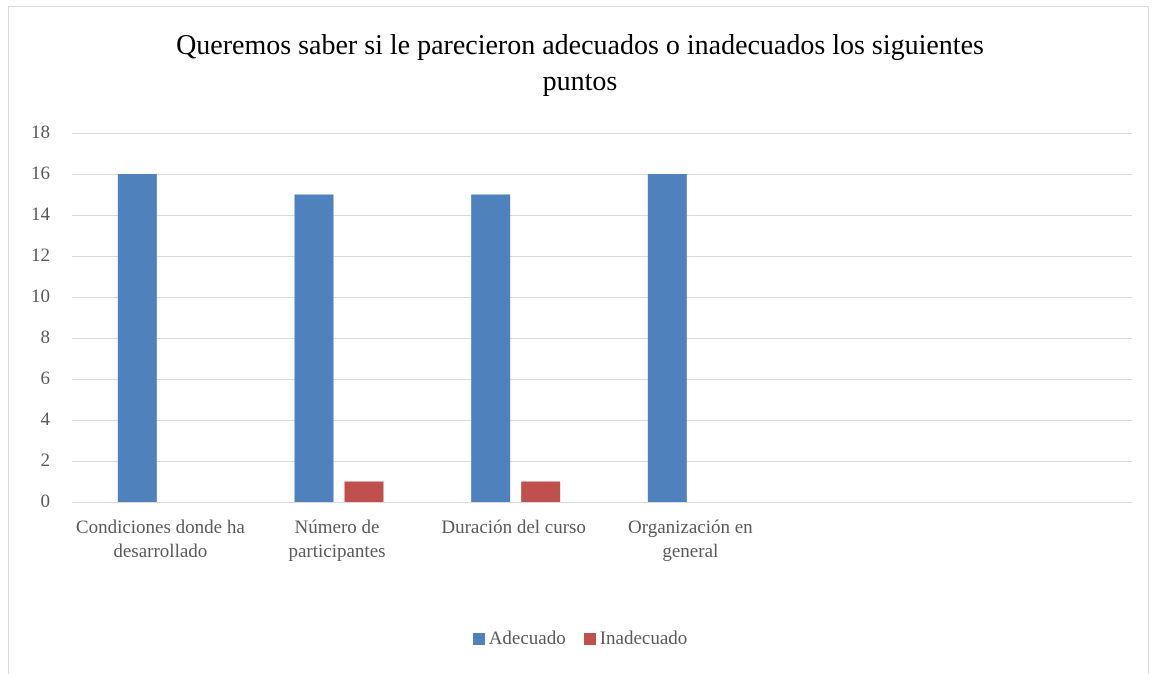 This screenshot has width=1160, height=674. What do you see at coordinates (527, 638) in the screenshot?
I see `legend-label: Adecuado` at bounding box center [527, 638].